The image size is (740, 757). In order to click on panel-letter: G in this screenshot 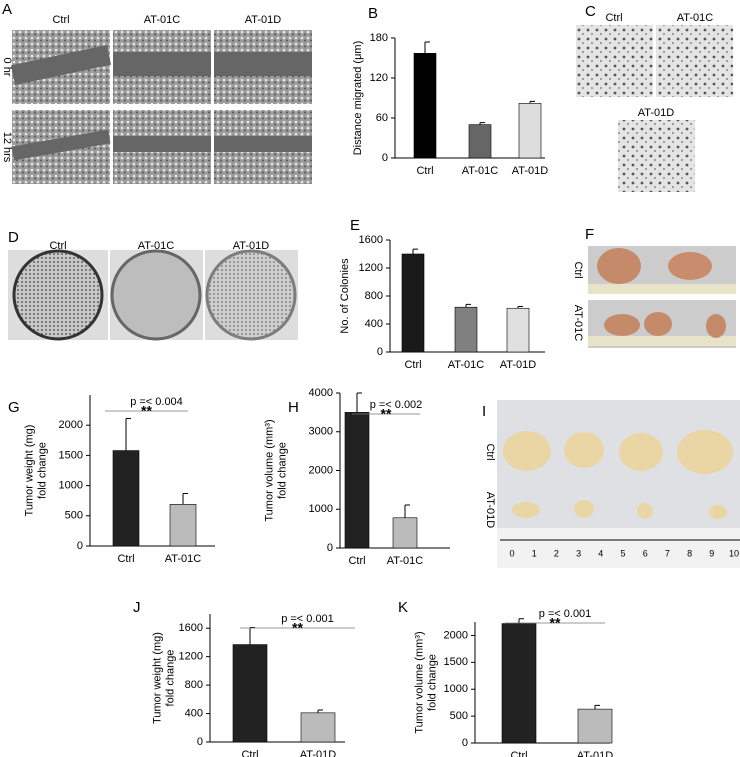, I will do `click(14, 407)`.